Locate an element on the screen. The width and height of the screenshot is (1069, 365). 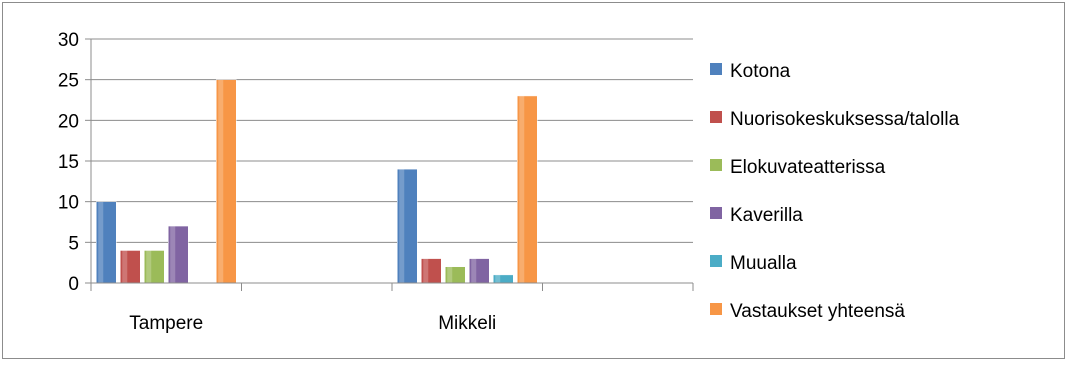
y-tick-label: 15 is located at coordinates (68, 162).